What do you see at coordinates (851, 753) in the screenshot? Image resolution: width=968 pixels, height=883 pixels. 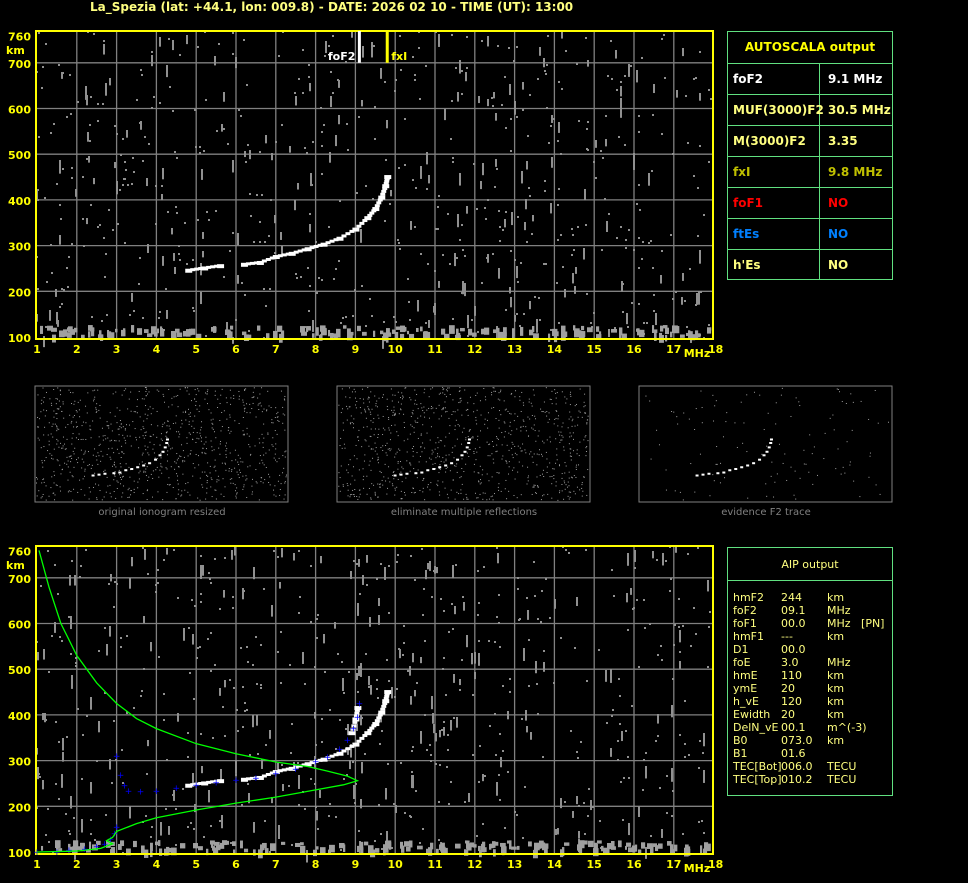 I see `param-unit` at bounding box center [851, 753].